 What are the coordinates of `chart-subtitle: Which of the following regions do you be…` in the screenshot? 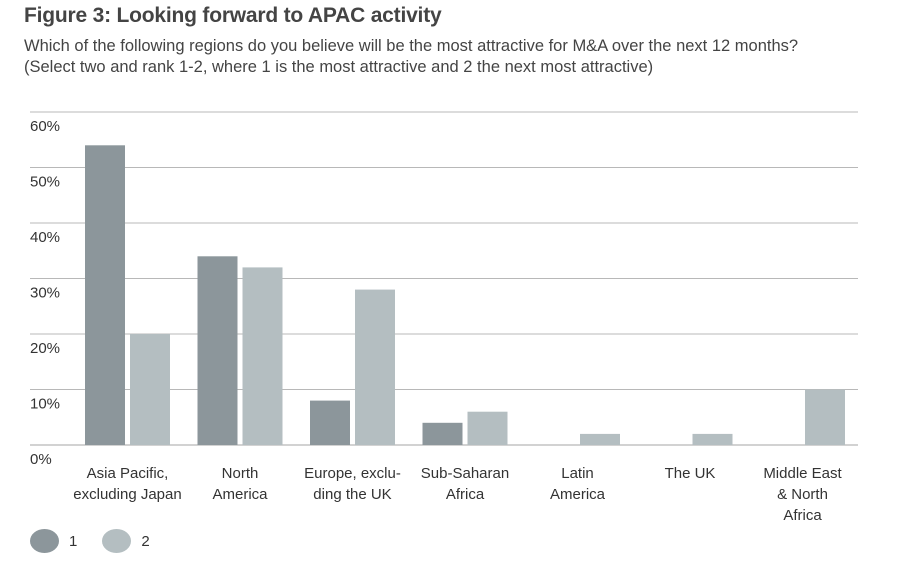 It's located at (454, 57).